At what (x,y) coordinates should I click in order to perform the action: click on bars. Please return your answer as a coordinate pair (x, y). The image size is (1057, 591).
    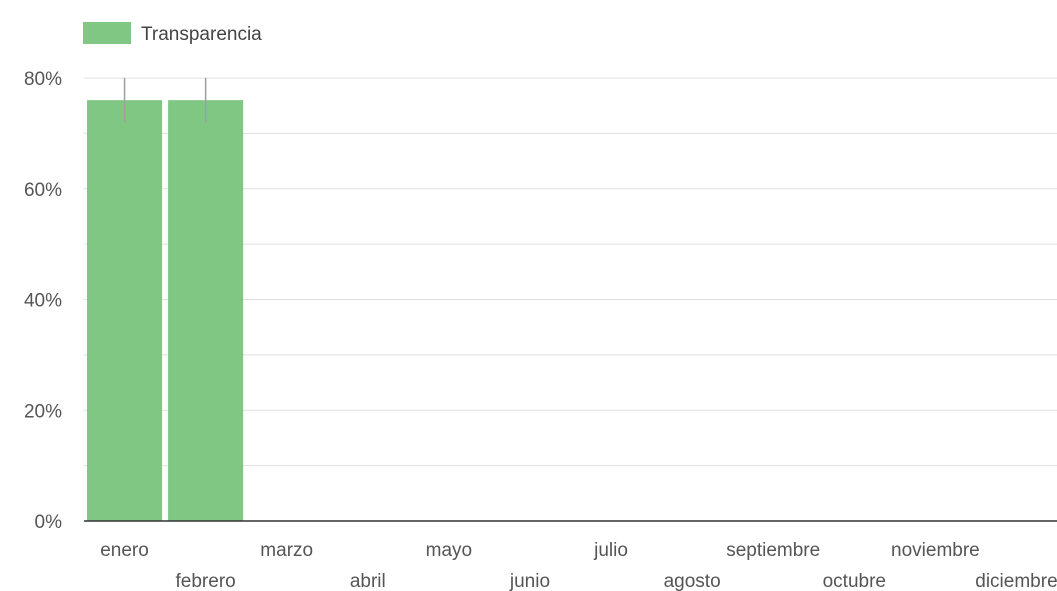
    Looking at the image, I should click on (165, 311).